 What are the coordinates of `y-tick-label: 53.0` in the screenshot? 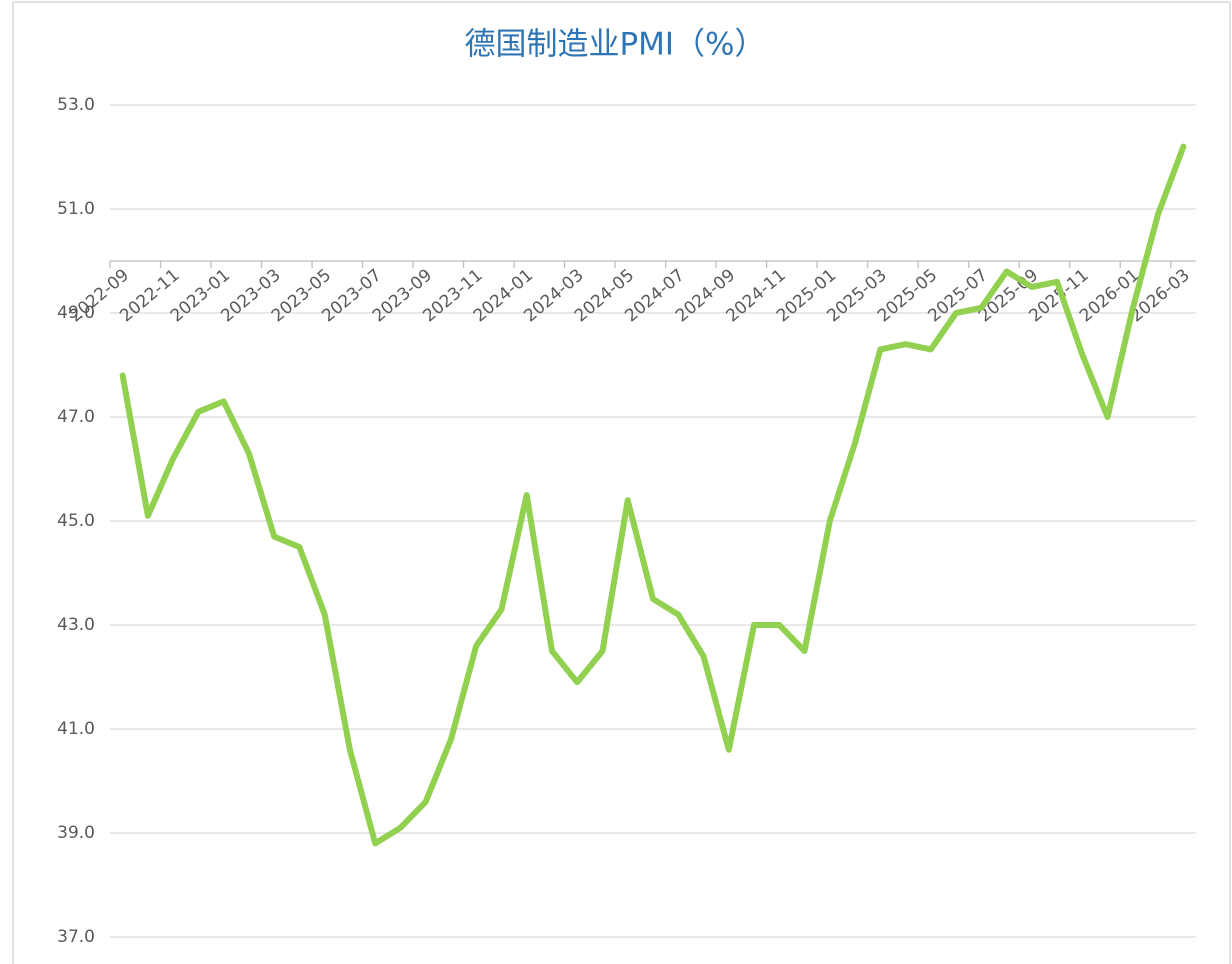 It's located at (76, 105).